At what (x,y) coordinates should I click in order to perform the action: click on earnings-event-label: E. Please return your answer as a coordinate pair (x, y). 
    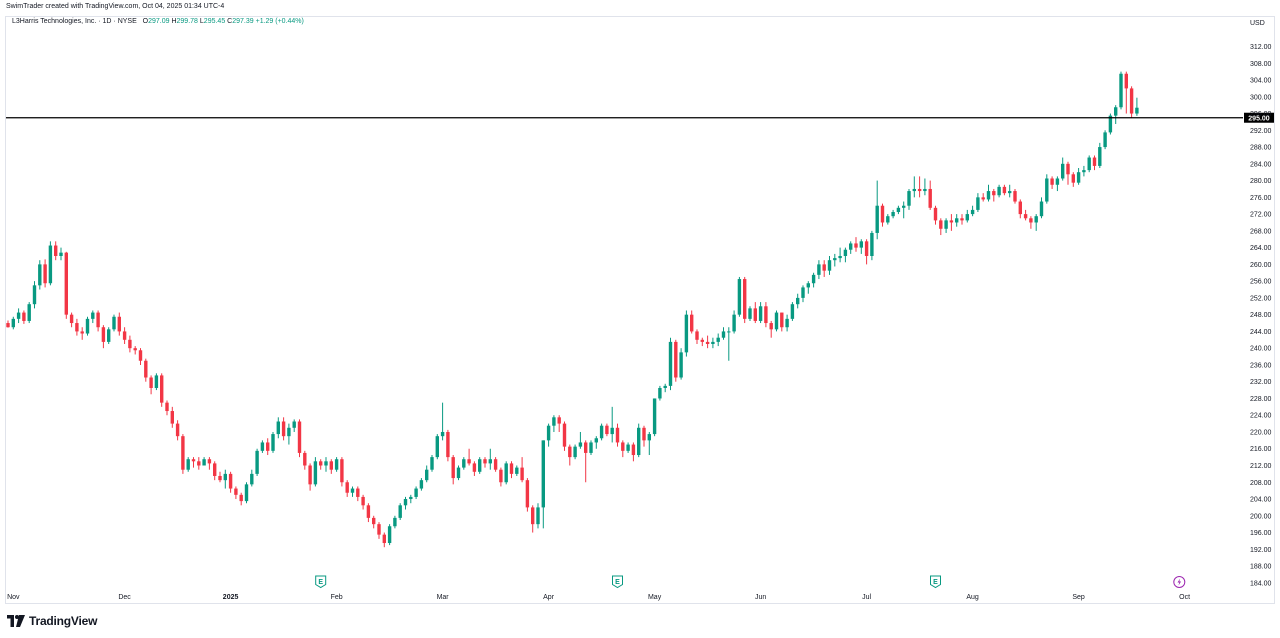
    Looking at the image, I should click on (320, 582).